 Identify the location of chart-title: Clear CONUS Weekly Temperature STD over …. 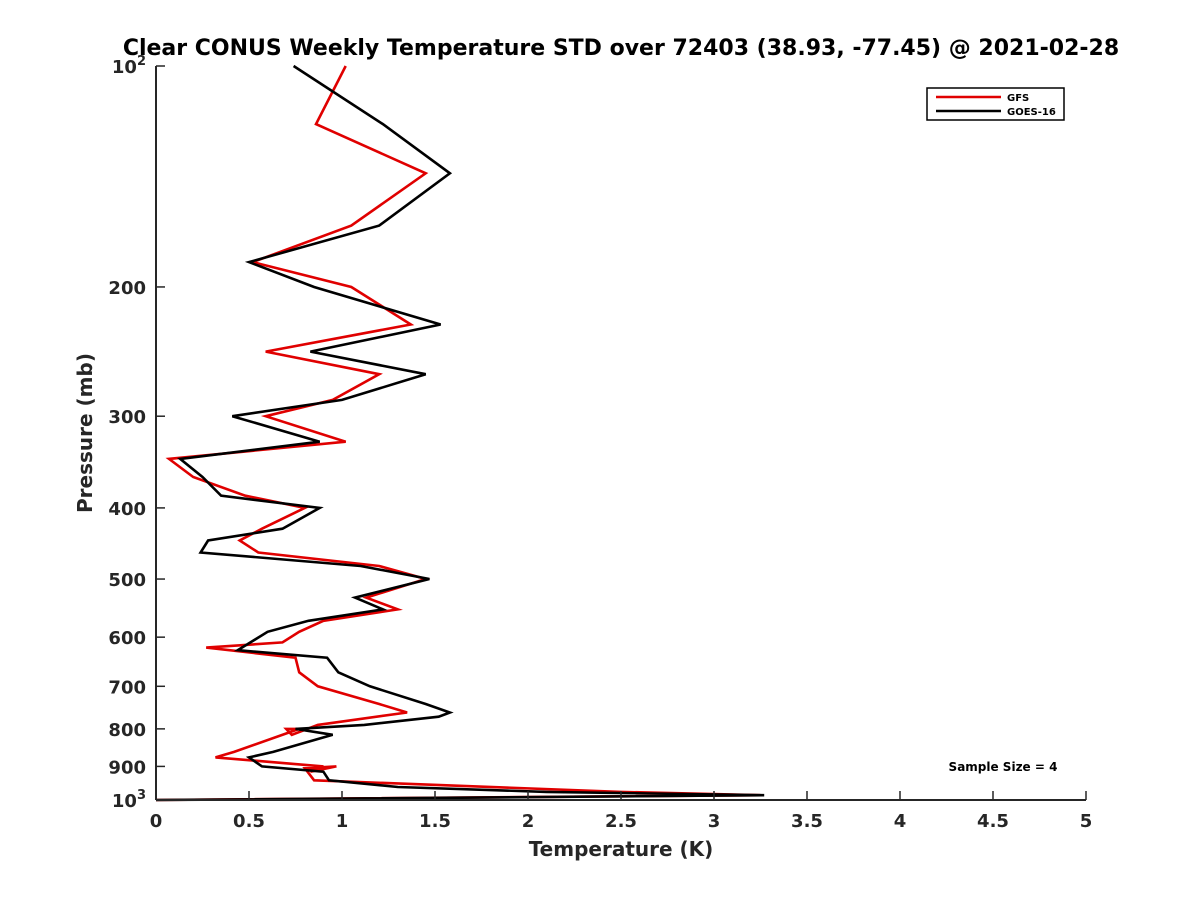
(621, 48).